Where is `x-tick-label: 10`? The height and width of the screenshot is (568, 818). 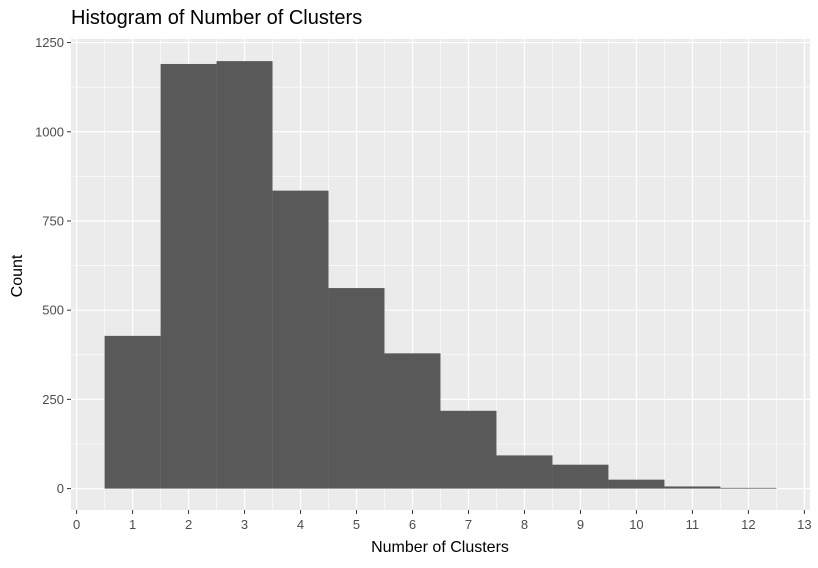
x-tick-label: 10 is located at coordinates (636, 524).